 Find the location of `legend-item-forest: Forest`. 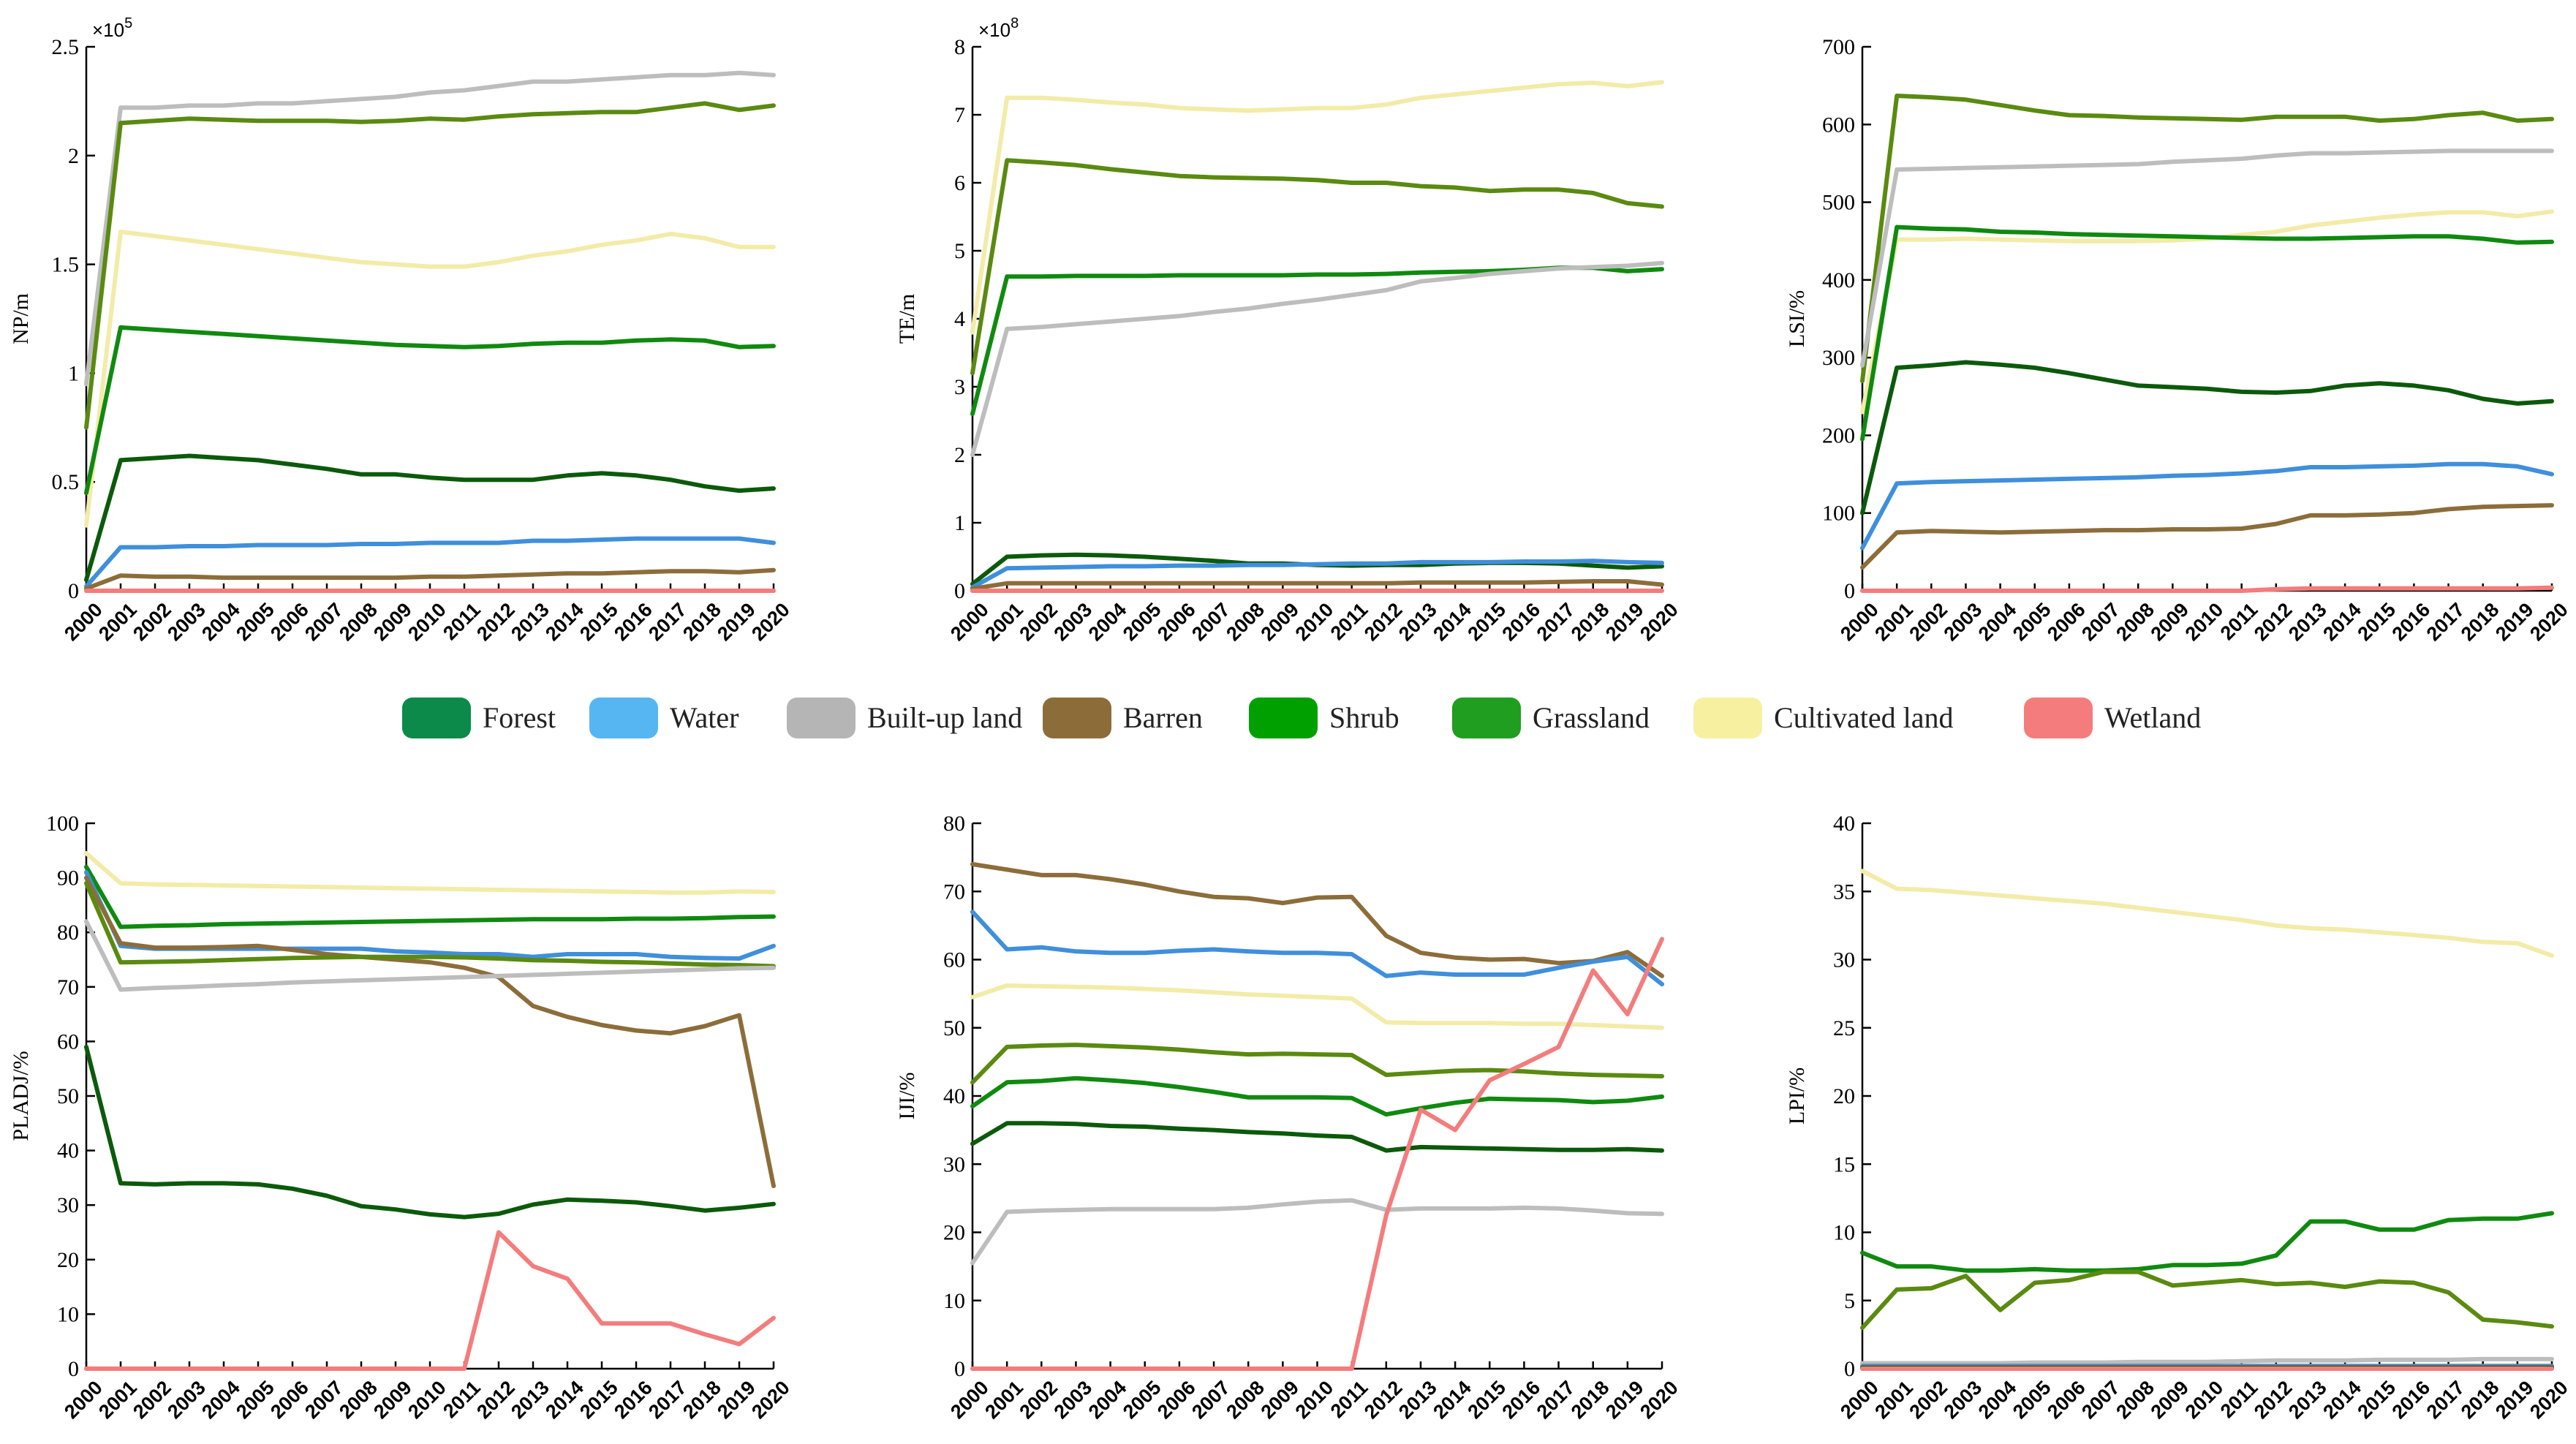

legend-item-forest: Forest is located at coordinates (479, 718).